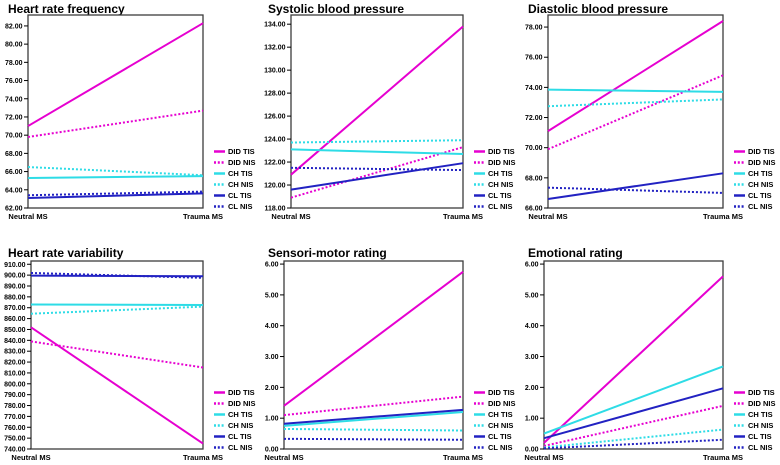  I want to click on y-tick-label: 5.00, so click(272, 295).